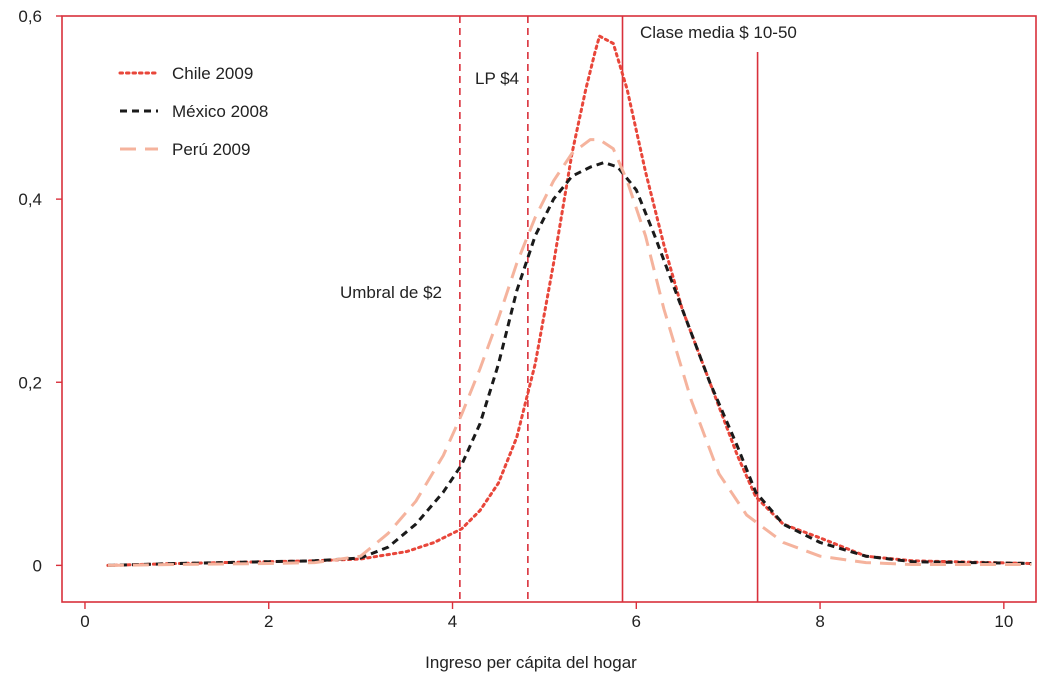 The image size is (1037, 675). What do you see at coordinates (40, 291) in the screenshot?
I see `y-axis: 0 0,2 0,4 0,6` at bounding box center [40, 291].